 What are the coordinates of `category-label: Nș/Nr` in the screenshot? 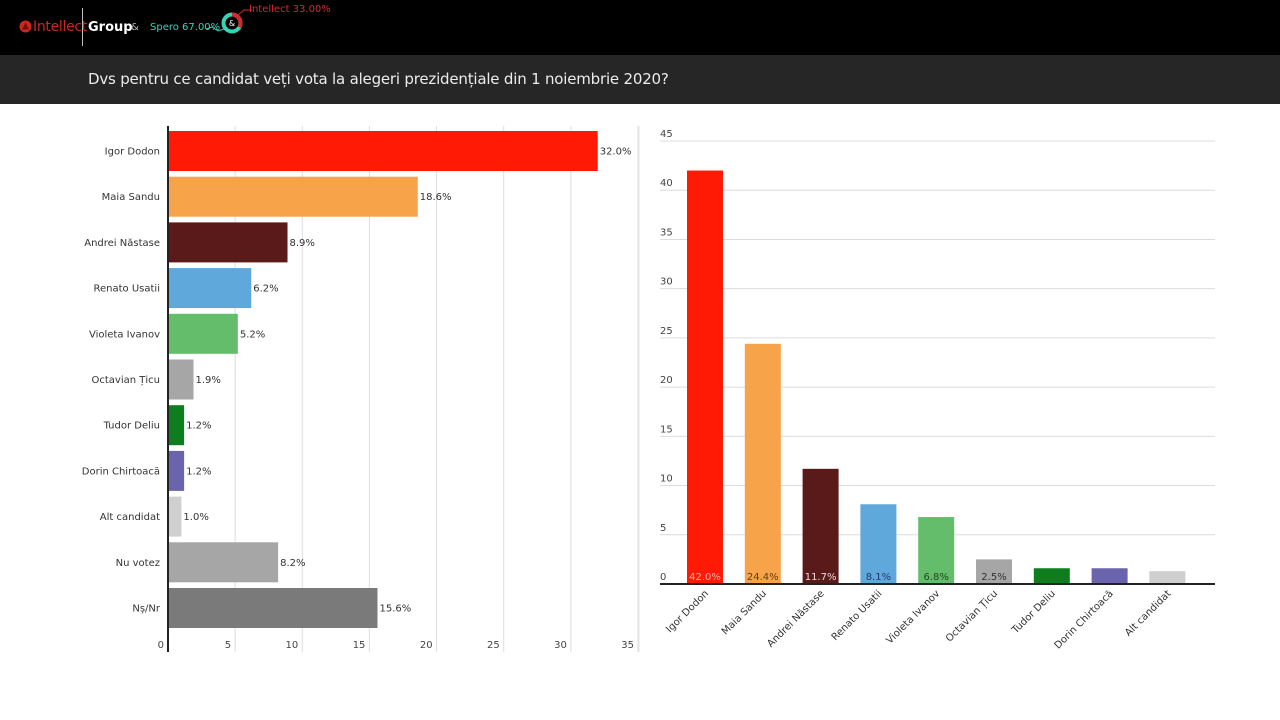 It's located at (146, 609).